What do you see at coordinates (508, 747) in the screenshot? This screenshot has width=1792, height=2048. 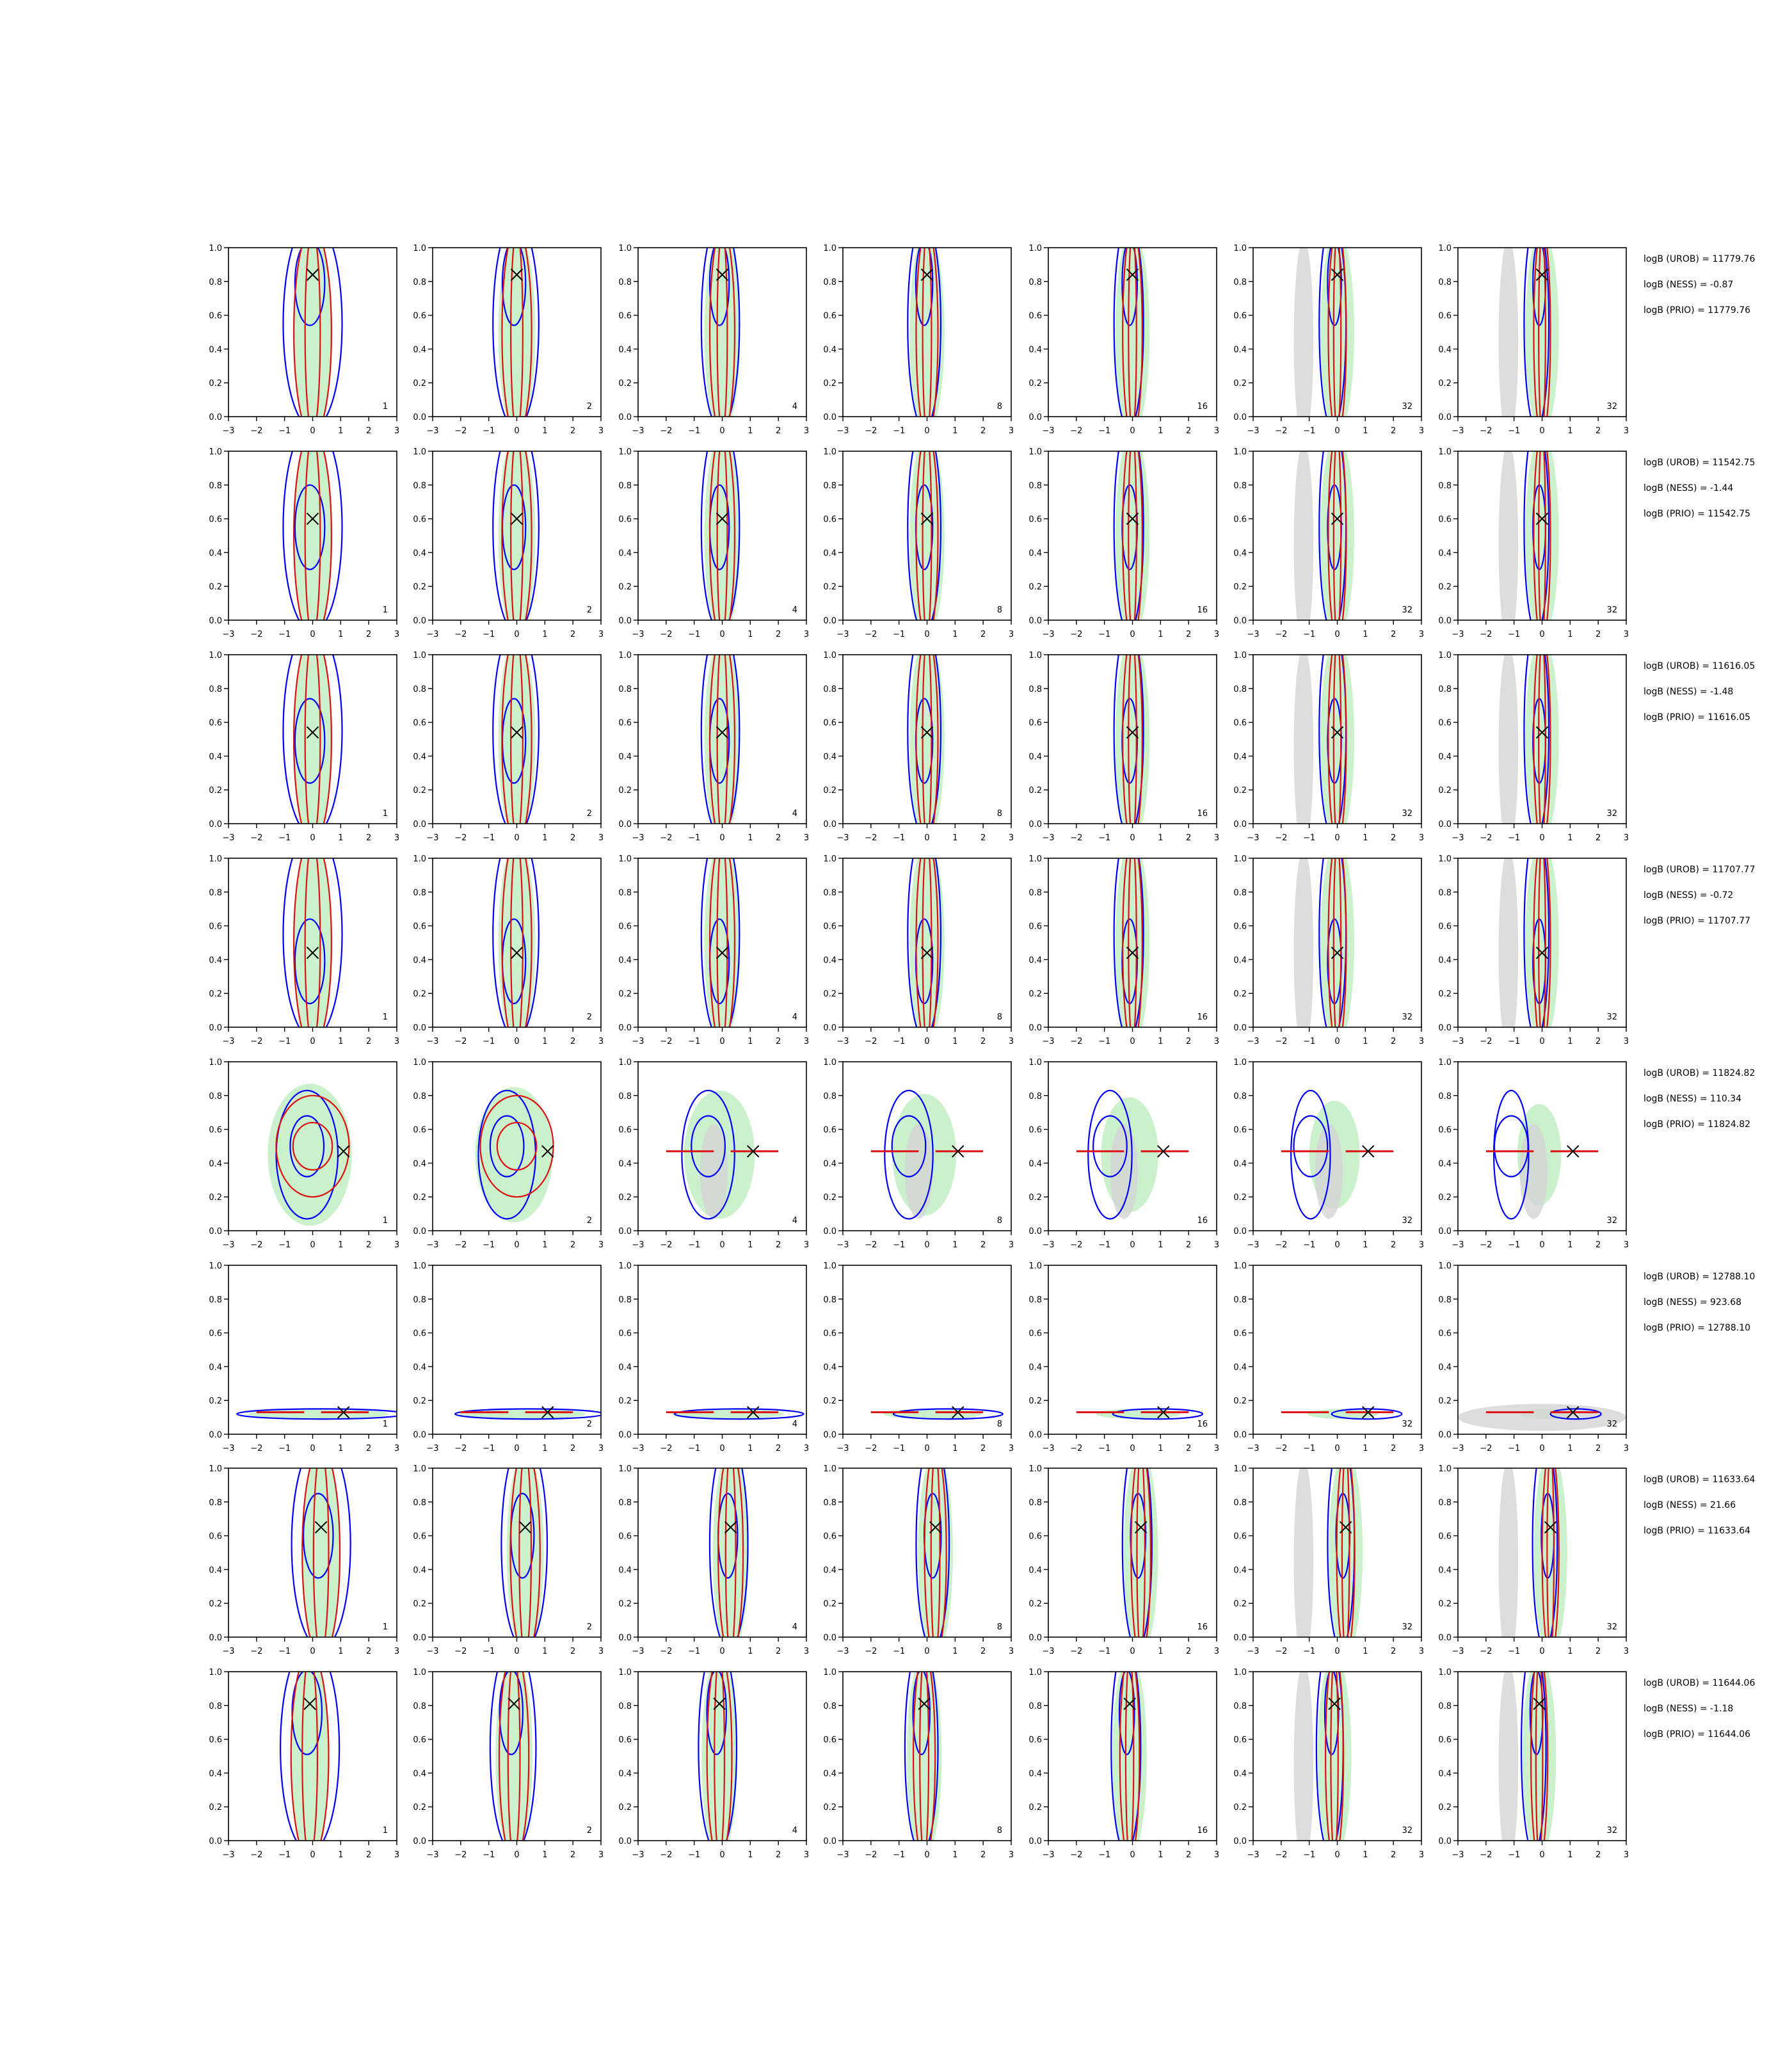 I see `subplot-r3-c2: −3 −2 −1 0 1 2 3 0.0 0.2 0.4 0.6 0.8 1.0 2` at bounding box center [508, 747].